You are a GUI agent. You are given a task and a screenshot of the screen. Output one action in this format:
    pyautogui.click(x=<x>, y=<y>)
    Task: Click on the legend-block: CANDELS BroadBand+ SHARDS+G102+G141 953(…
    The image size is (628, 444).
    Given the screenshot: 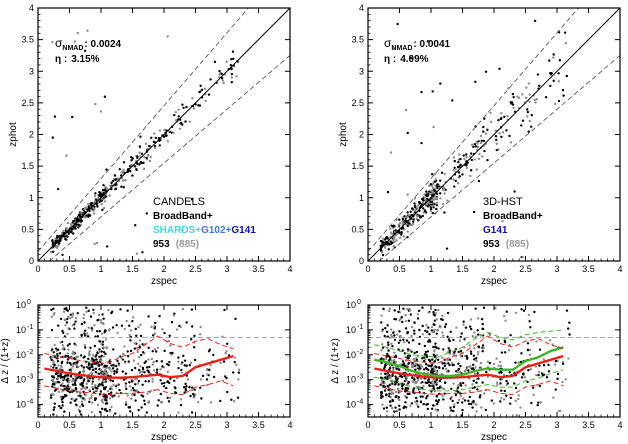 What is the action you would take?
    pyautogui.click(x=204, y=223)
    